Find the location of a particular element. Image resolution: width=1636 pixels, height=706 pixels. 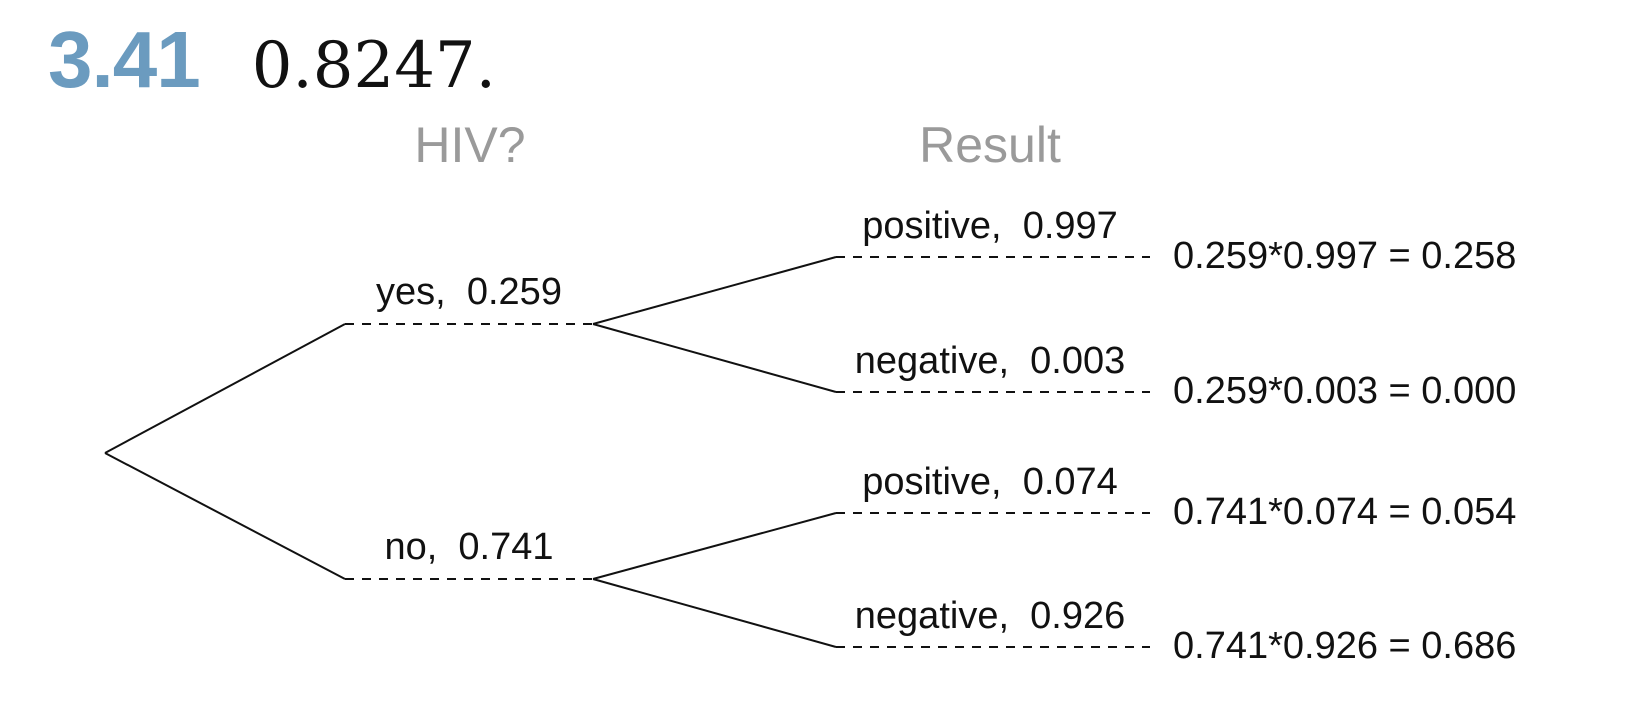

branch-line-yes-positive is located at coordinates (714, 290).